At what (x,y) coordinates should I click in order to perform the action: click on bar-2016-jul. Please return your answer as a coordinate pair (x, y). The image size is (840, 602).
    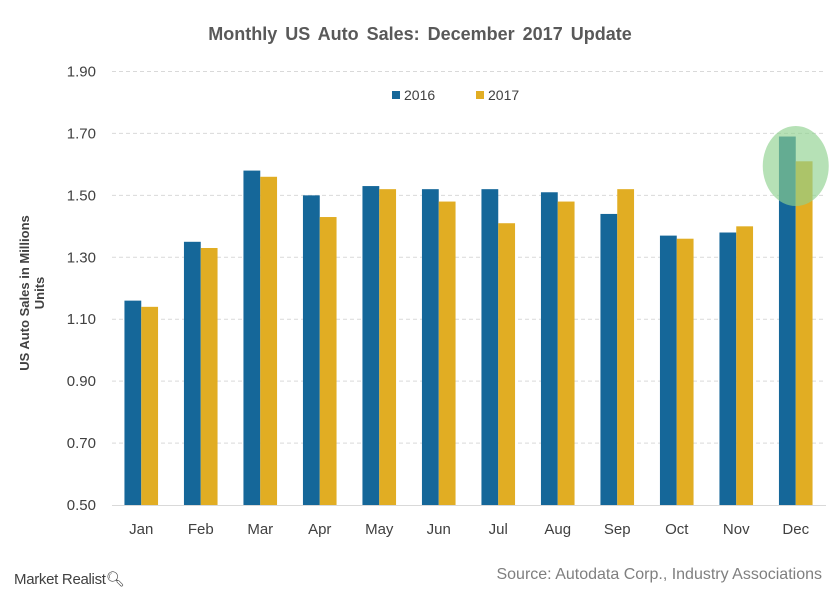
    Looking at the image, I should click on (490, 347).